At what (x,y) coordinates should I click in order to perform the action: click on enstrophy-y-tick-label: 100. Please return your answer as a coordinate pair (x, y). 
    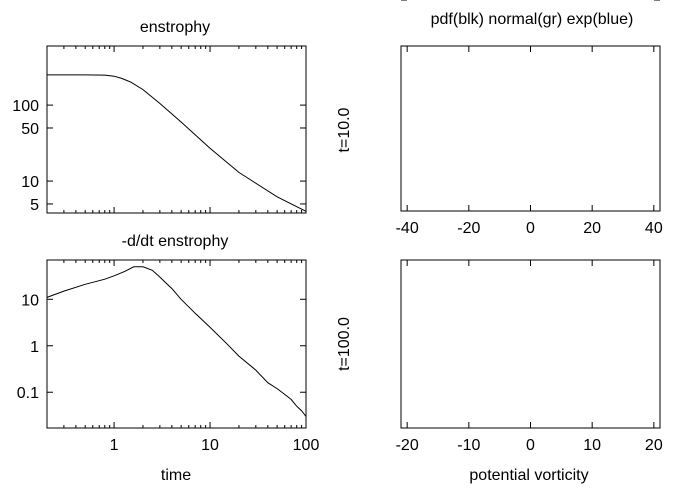
    Looking at the image, I should click on (25, 106).